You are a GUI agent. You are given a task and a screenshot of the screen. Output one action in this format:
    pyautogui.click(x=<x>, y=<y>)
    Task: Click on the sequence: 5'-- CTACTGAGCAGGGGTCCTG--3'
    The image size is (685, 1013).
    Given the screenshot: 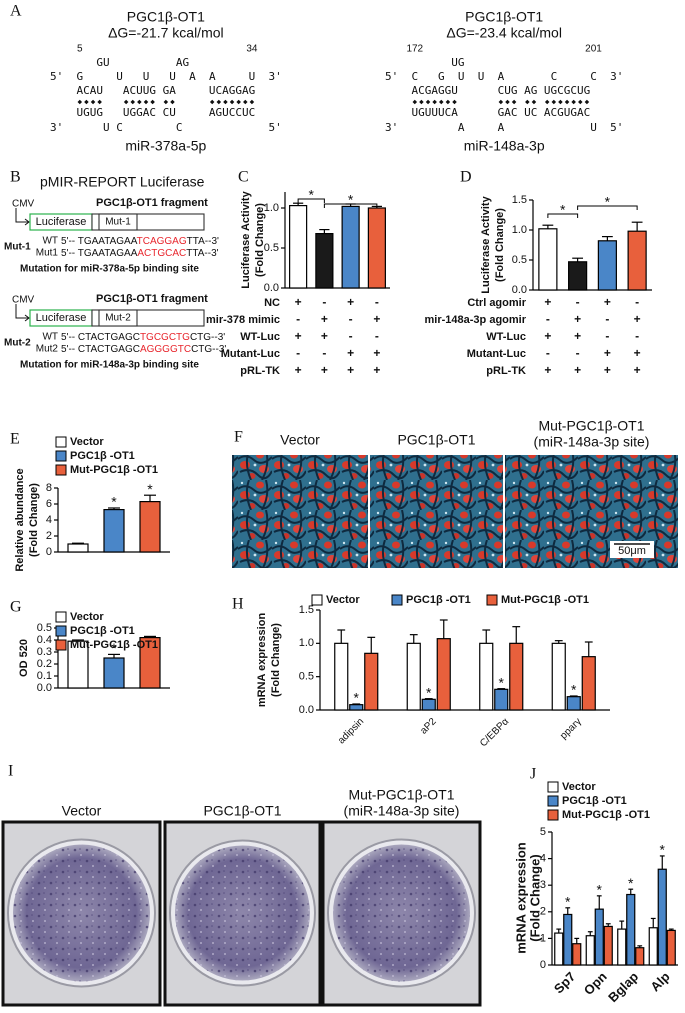 What is the action you would take?
    pyautogui.click(x=143, y=349)
    